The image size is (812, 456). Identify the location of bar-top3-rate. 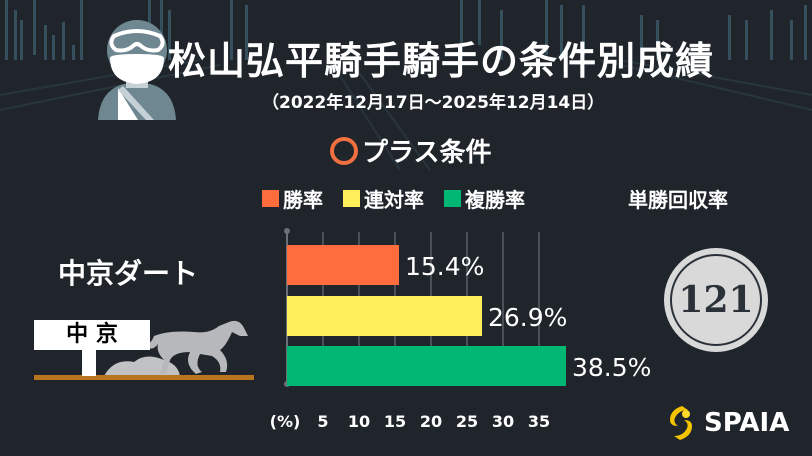
(426, 366).